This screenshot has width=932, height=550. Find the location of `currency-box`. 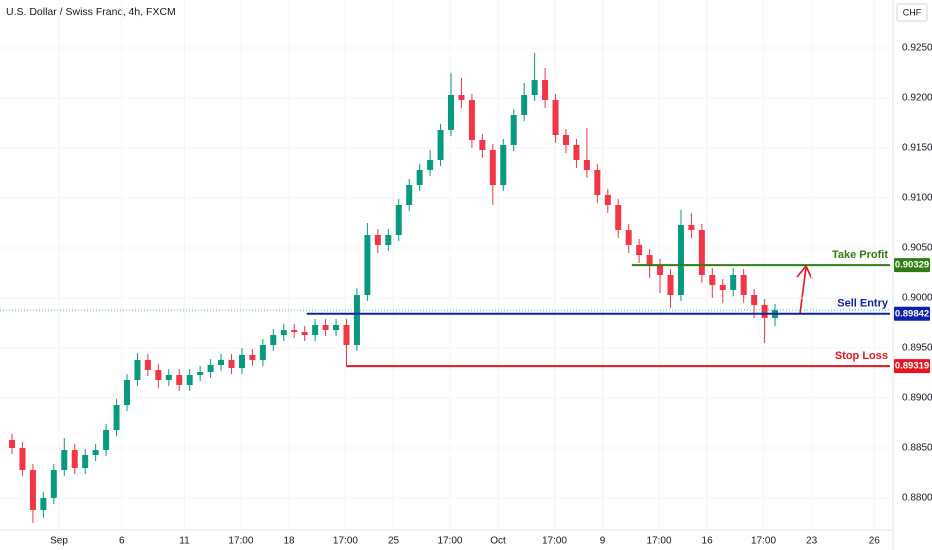

currency-box is located at coordinates (912, 12).